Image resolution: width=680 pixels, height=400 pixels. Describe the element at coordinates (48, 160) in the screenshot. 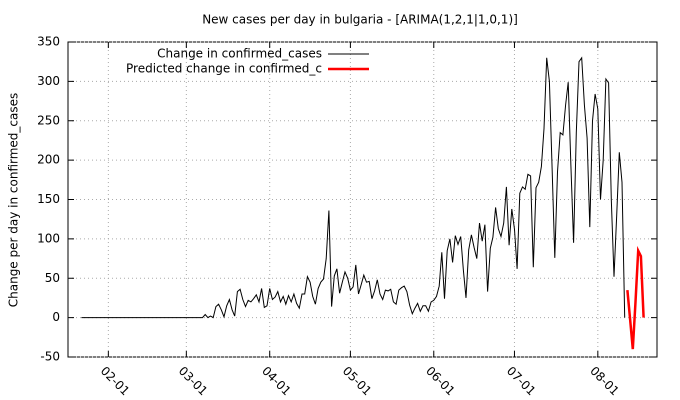

I see `y-tick-label: 200` at that location.